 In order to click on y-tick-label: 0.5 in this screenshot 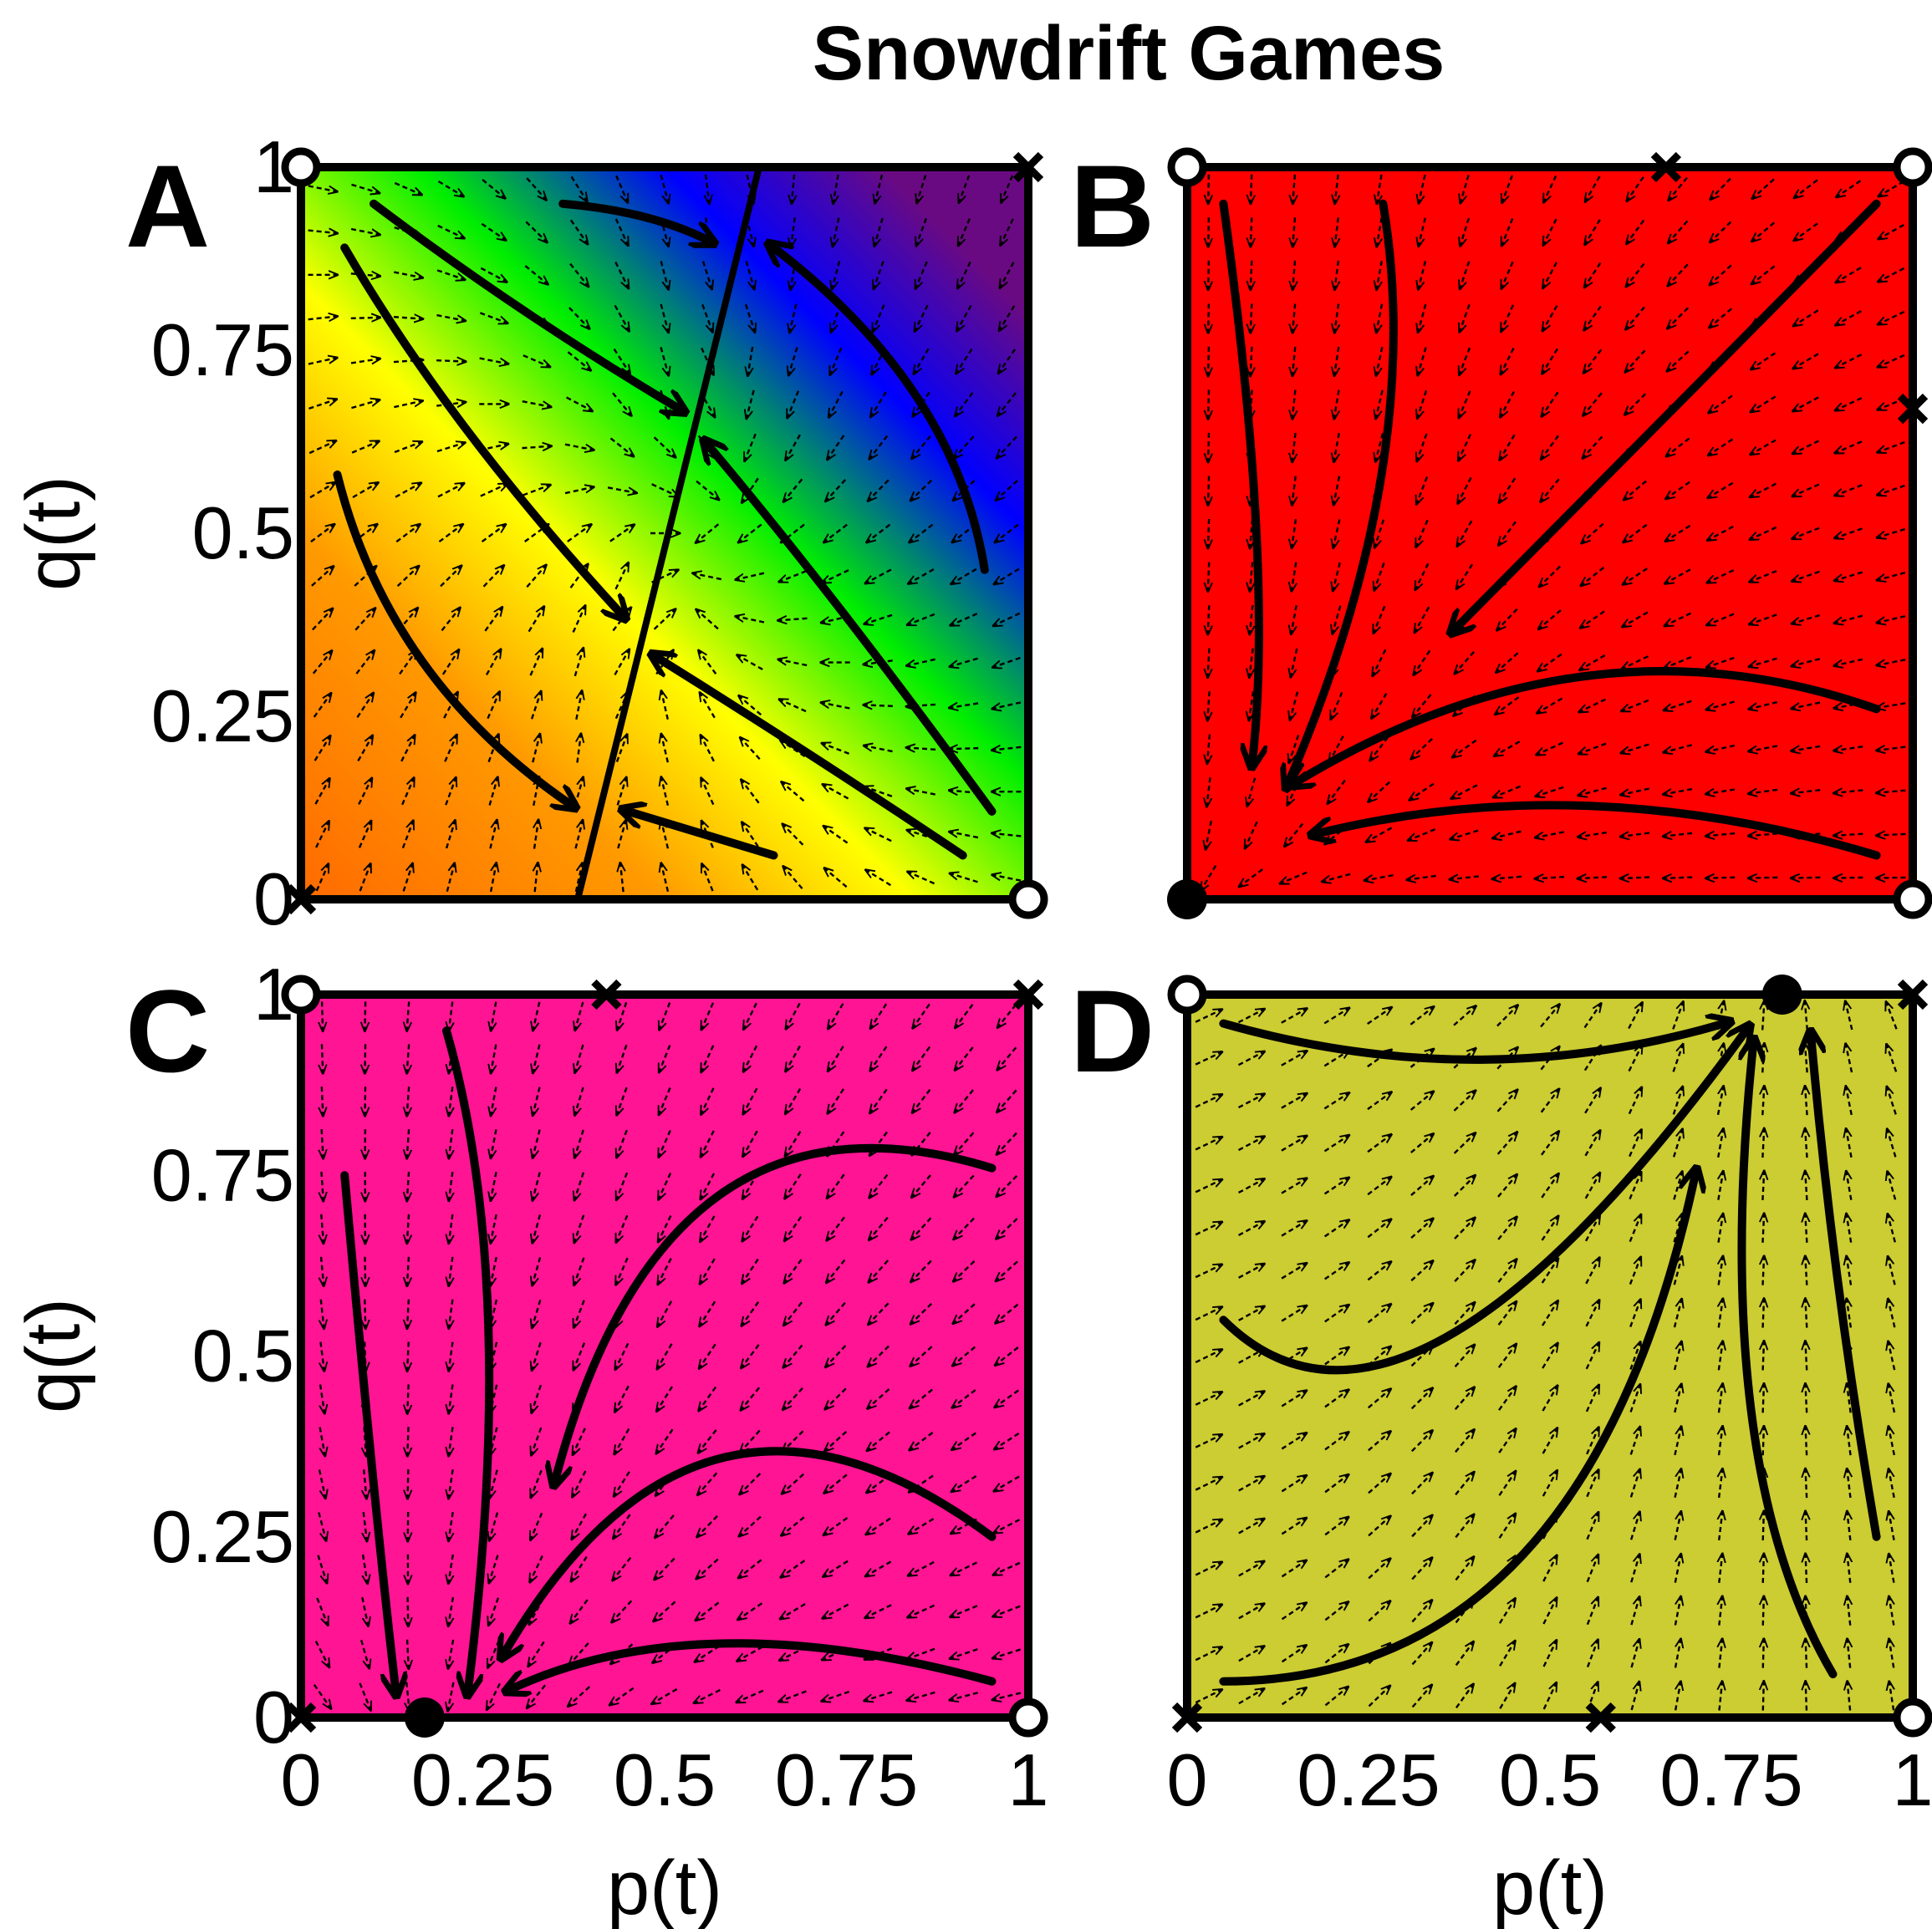, I will do `click(243, 1356)`.